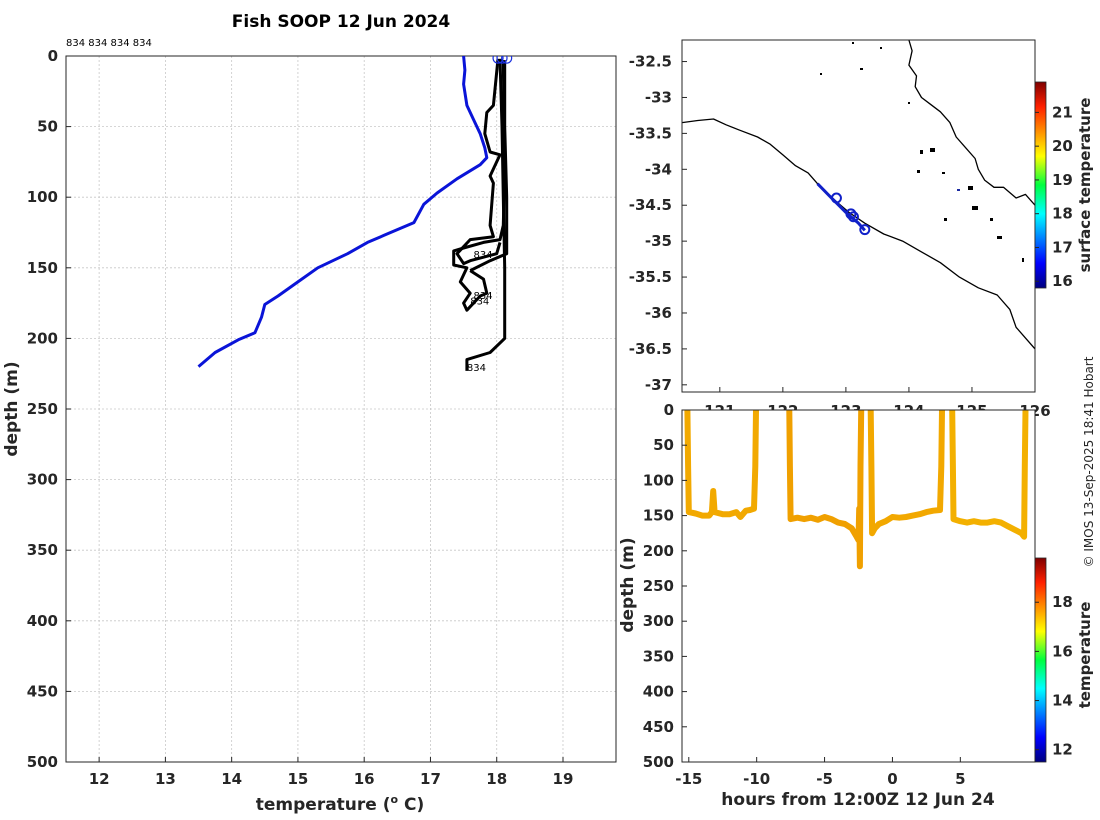 Image resolution: width=1100 pixels, height=820 pixels. What do you see at coordinates (658, 762) in the screenshot?
I see `timeseries-y-tick-label: 500` at bounding box center [658, 762].